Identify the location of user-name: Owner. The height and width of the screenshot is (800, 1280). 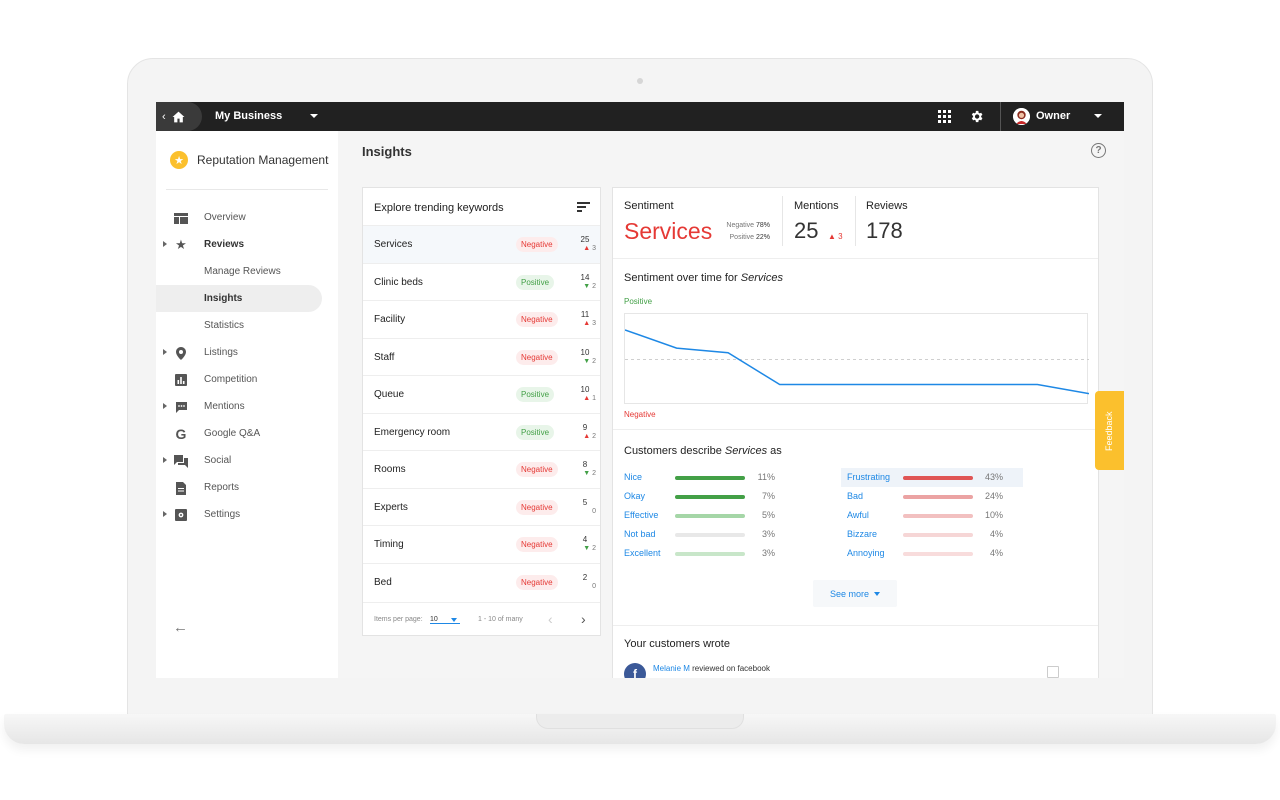
(1053, 116).